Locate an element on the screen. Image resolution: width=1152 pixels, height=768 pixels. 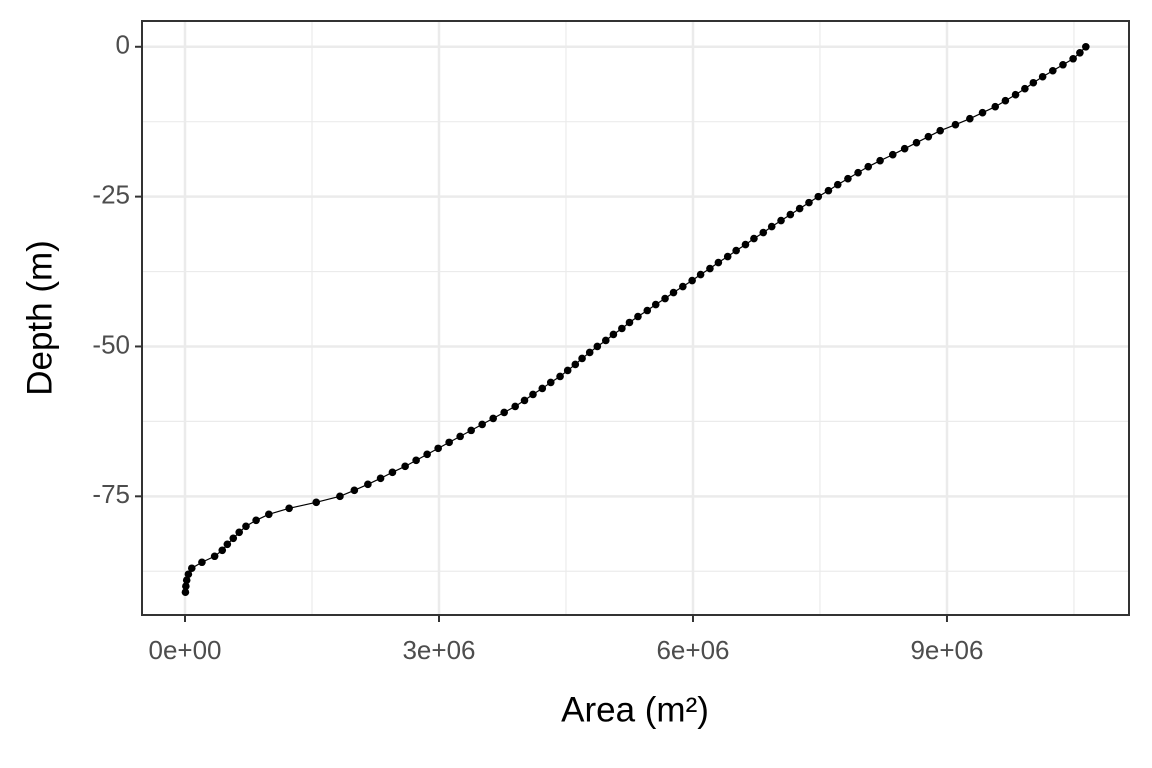
y-tick-label: -25 is located at coordinates (111, 194).